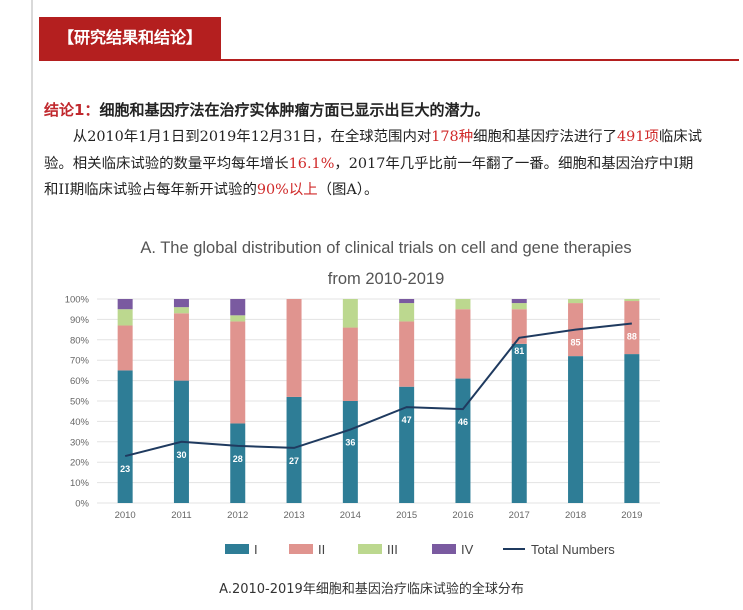  What do you see at coordinates (519, 301) in the screenshot?
I see `bar-segment-IV-2017` at bounding box center [519, 301].